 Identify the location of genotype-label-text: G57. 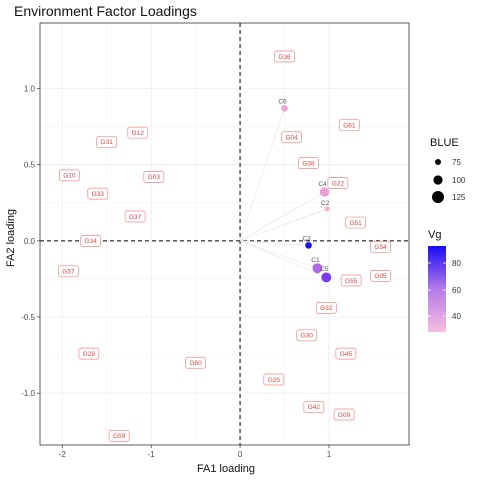
(68, 272).